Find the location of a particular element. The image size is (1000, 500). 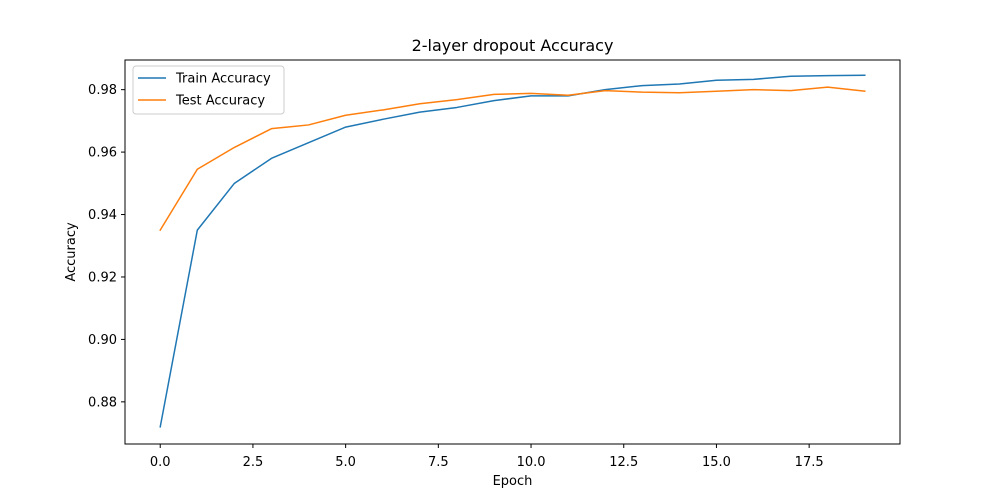

legend-label: Train Accuracy is located at coordinates (223, 79).